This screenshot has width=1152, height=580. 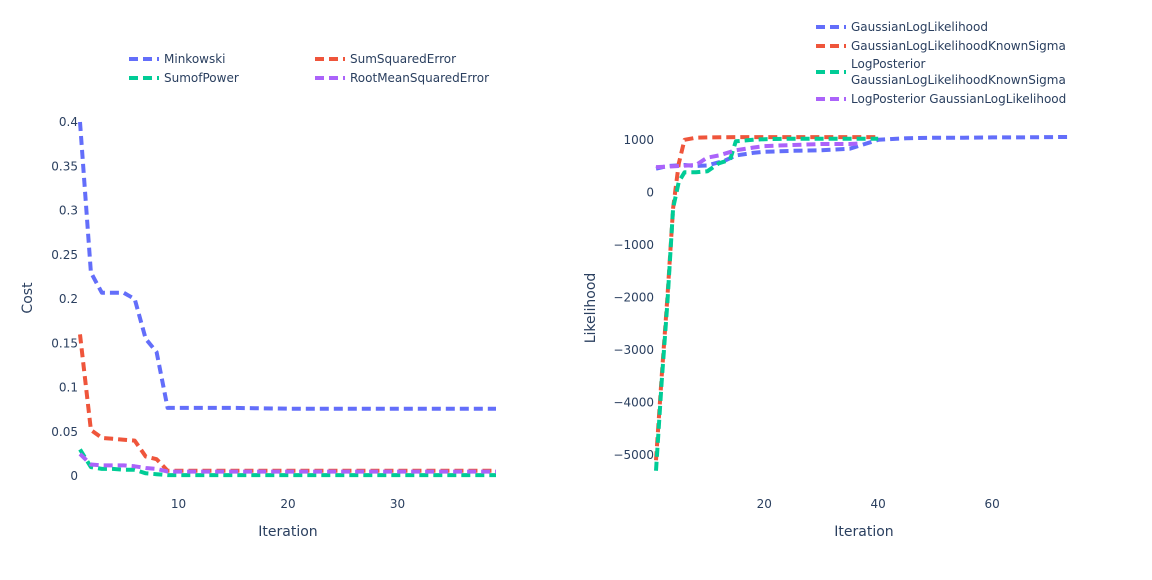 I want to click on y-axis-title-right: Likelihood, so click(x=591, y=308).